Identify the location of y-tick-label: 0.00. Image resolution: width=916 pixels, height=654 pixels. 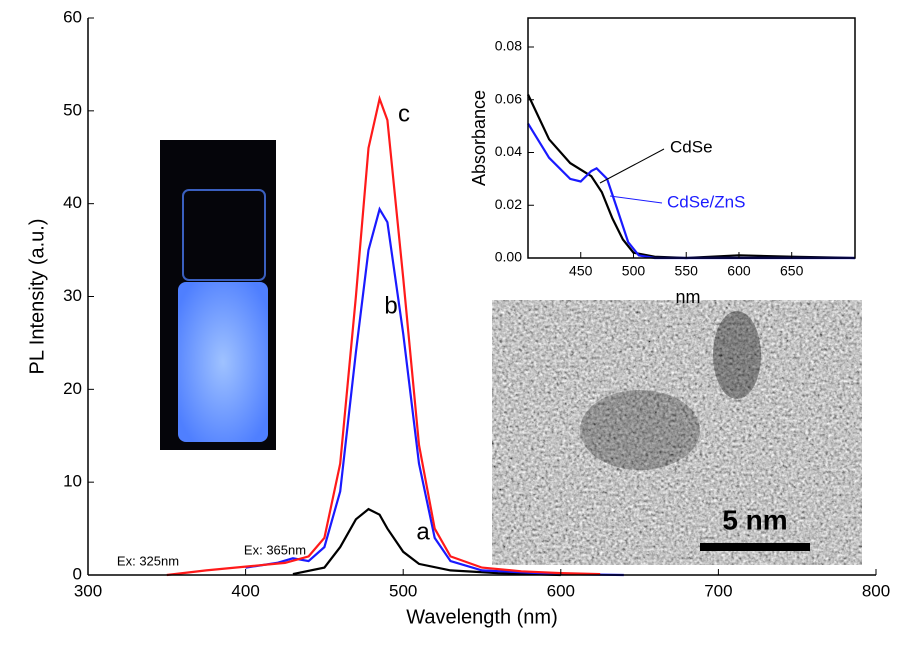
(508, 257).